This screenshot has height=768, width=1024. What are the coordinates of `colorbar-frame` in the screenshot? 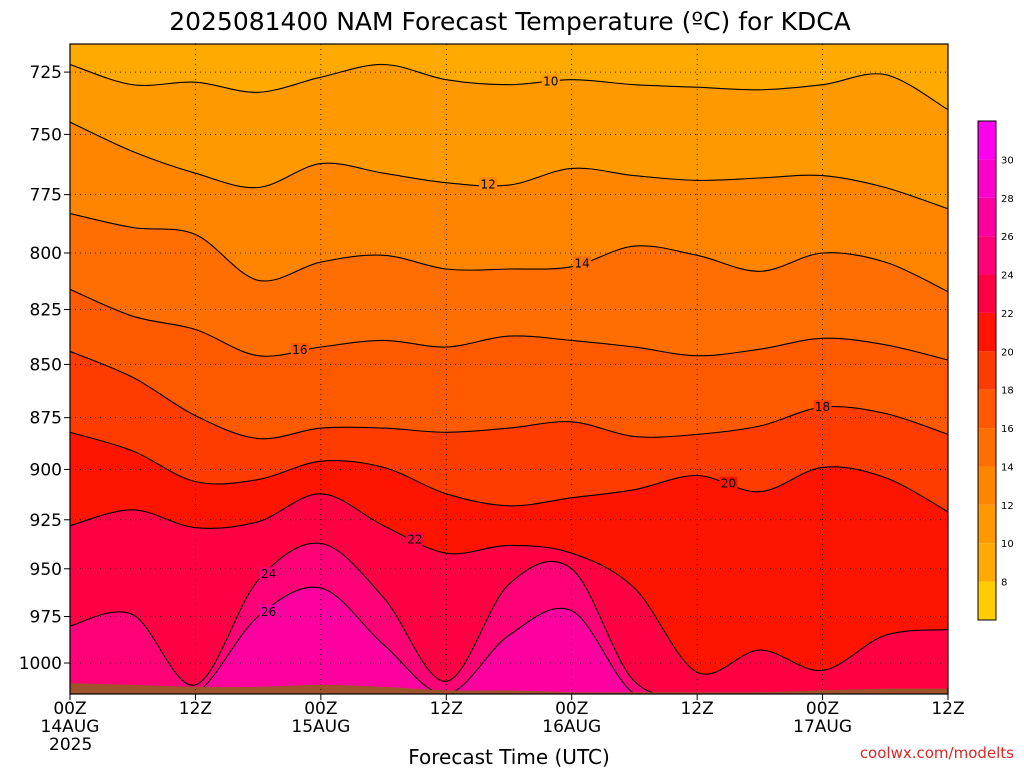 It's located at (987, 370).